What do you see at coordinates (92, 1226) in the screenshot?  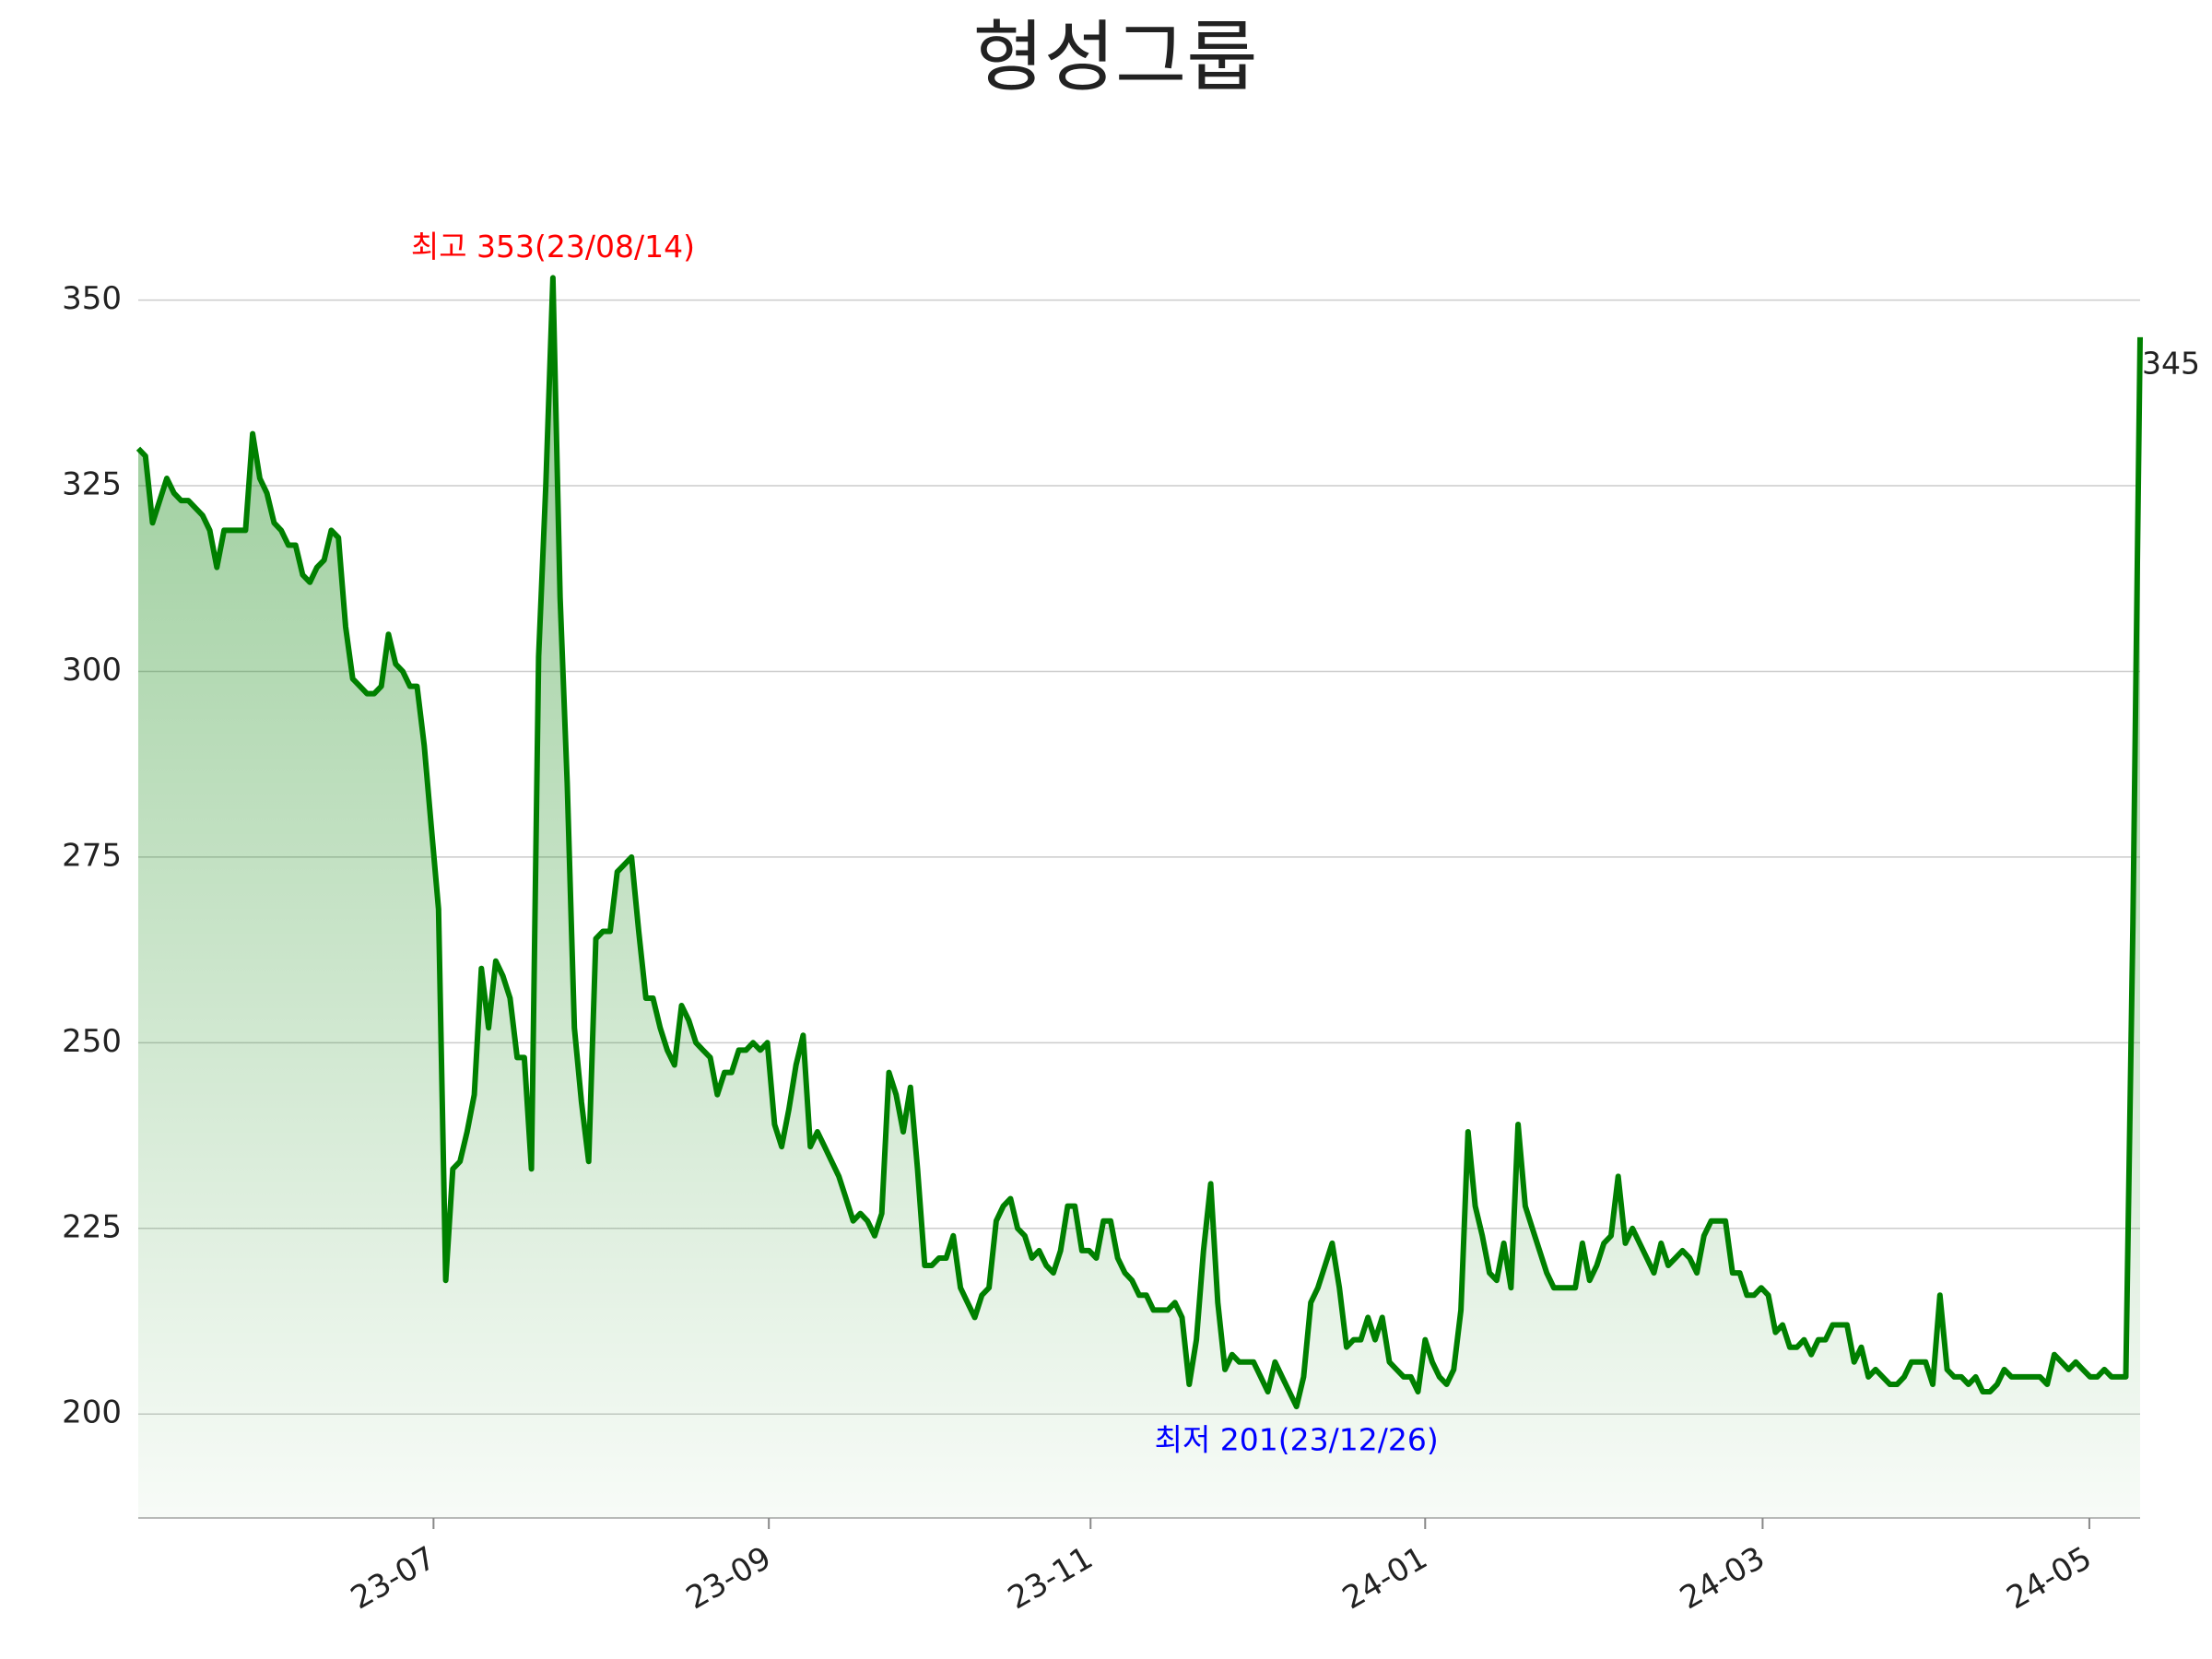 I see `y-tick-label: 225` at bounding box center [92, 1226].